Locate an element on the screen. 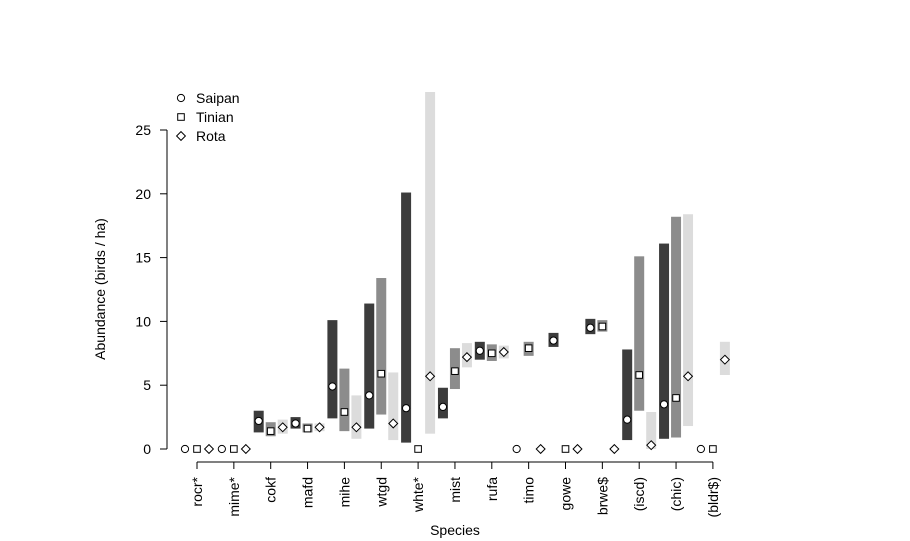  x-tick-label: rocr* is located at coordinates (197, 491).